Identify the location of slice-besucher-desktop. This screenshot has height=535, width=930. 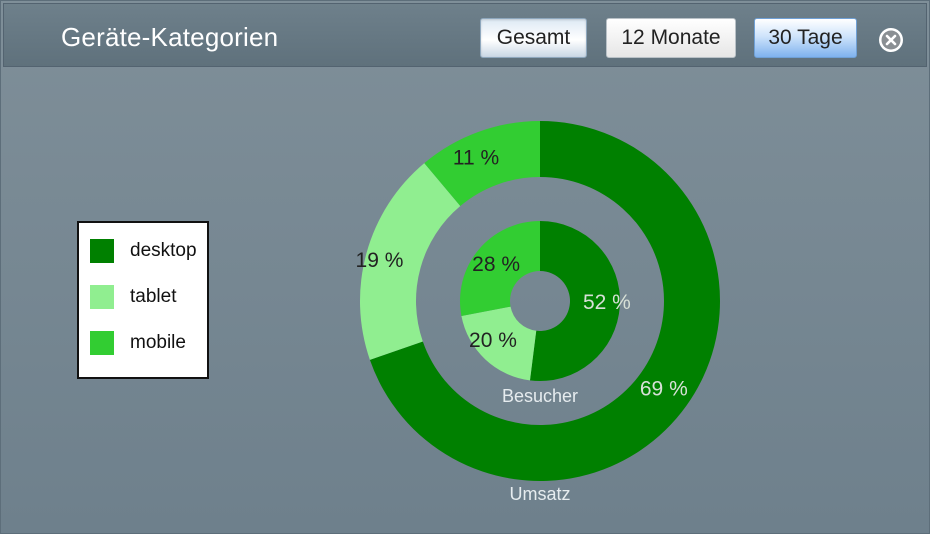
(575, 301).